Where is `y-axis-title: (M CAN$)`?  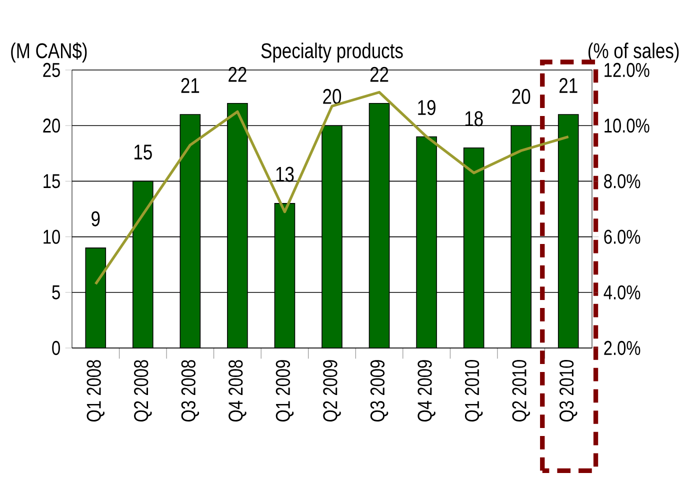
y-axis-title: (M CAN$) is located at coordinates (49, 52).